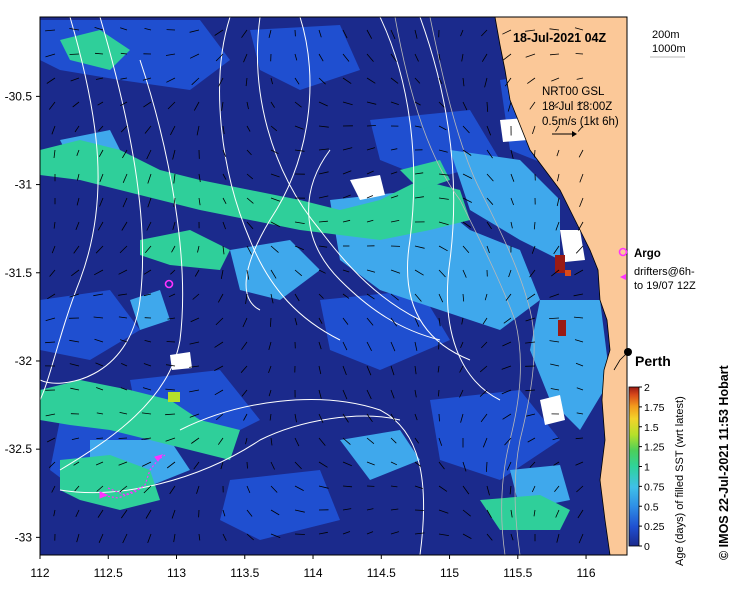 This screenshot has width=739, height=592. Describe the element at coordinates (517, 573) in the screenshot. I see `x-tick-label: 115.5` at that location.